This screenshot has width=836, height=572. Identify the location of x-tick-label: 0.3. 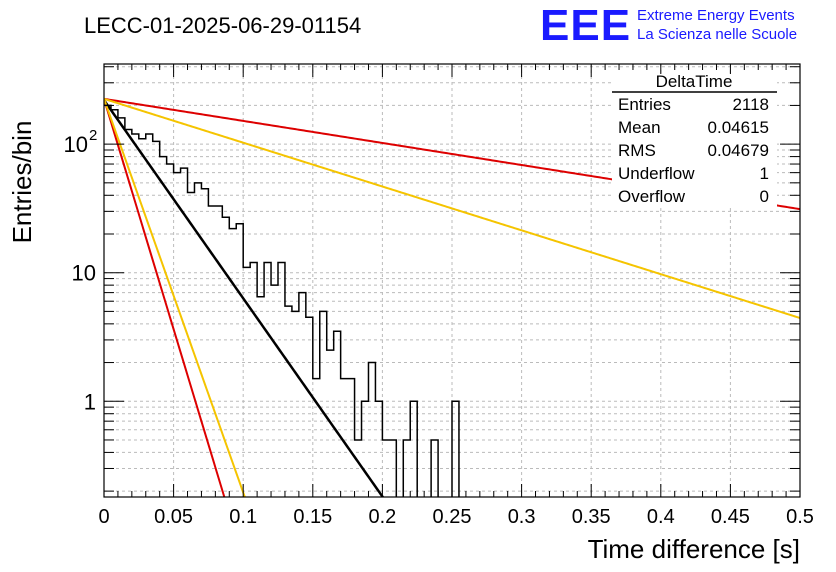
(522, 517).